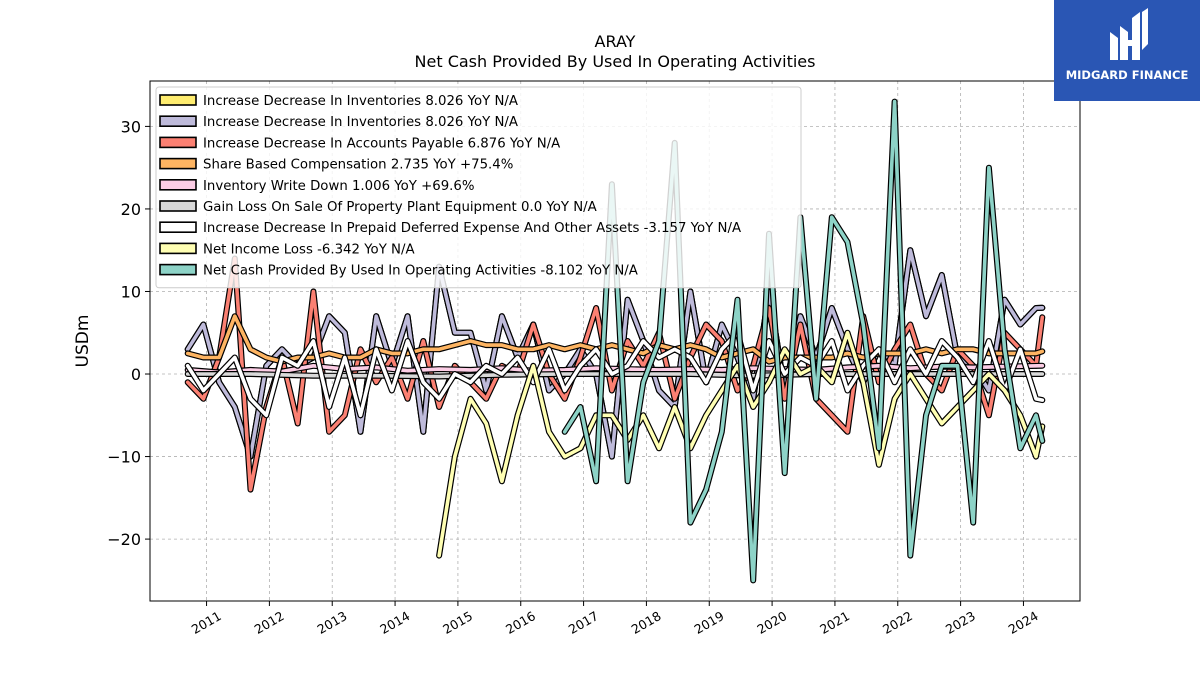 The image size is (1200, 675). I want to click on x-tick-label: 2014, so click(394, 622).